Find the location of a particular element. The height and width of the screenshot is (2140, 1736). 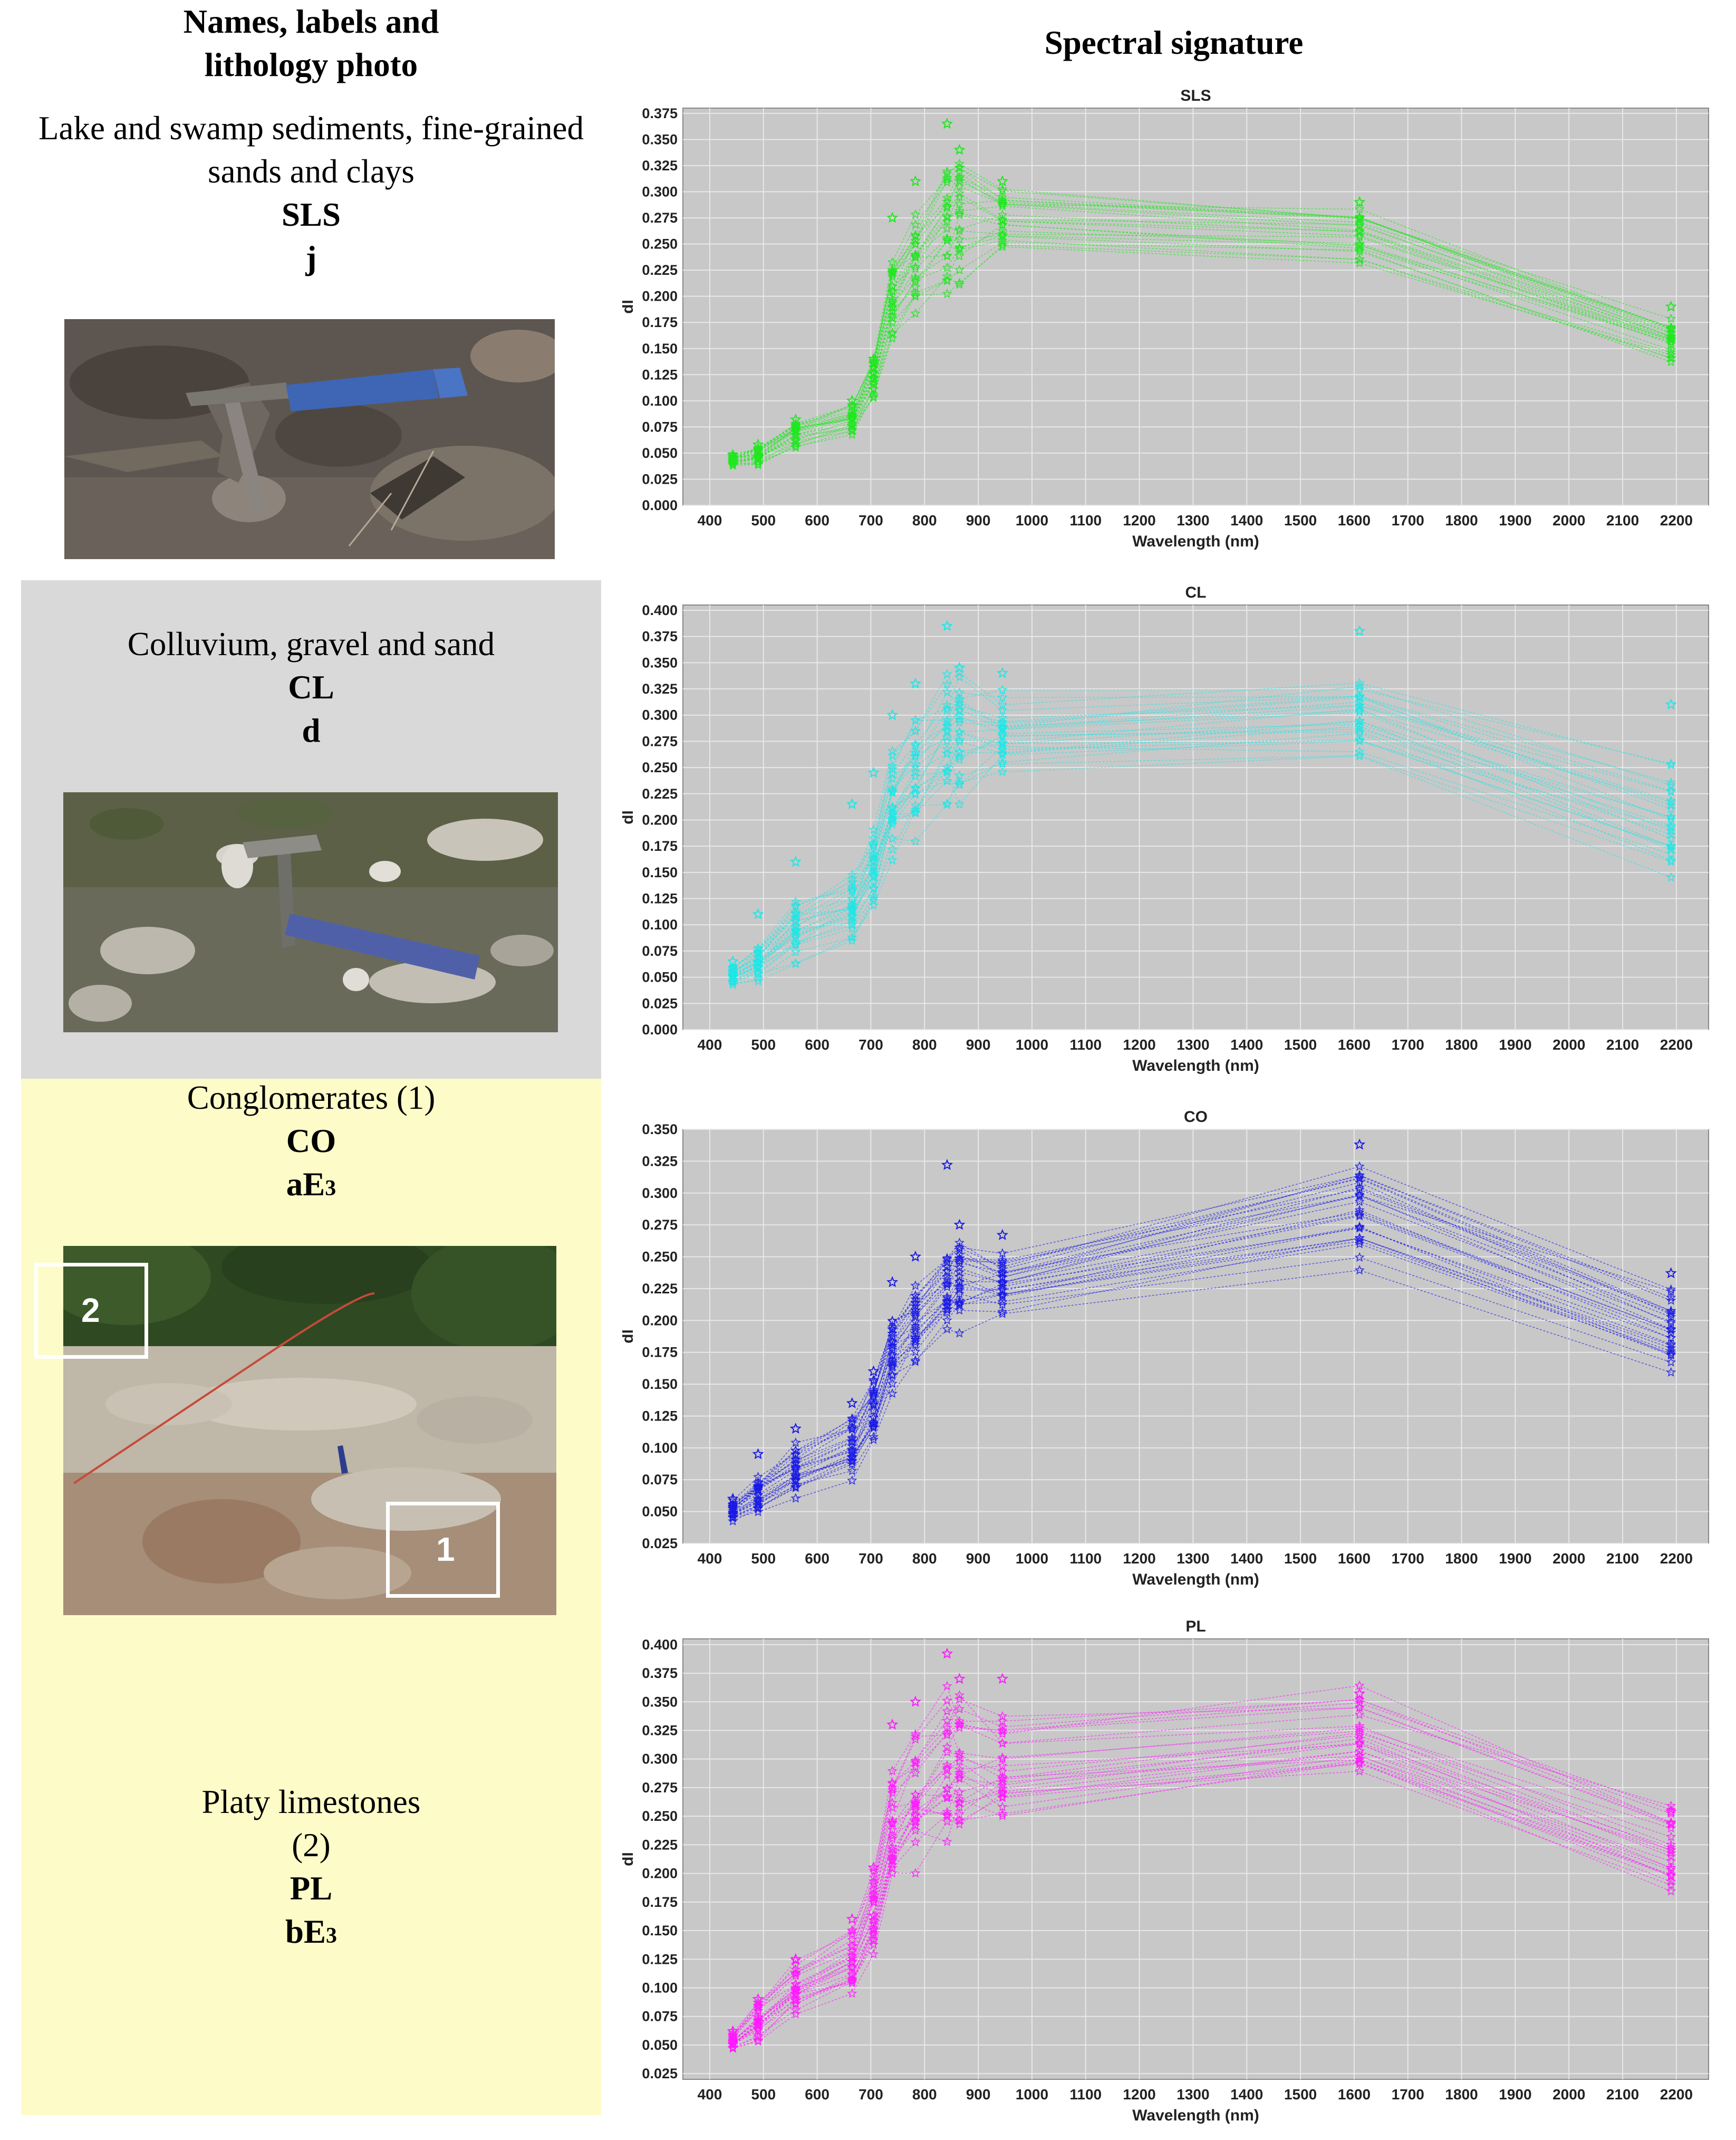

photo-marker-2: 2 is located at coordinates (91, 1311).